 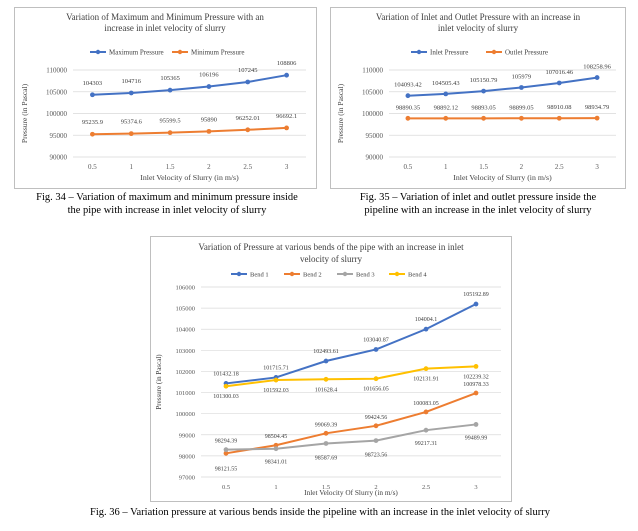 I want to click on y-tick-label: 99000, so click(x=187, y=435).